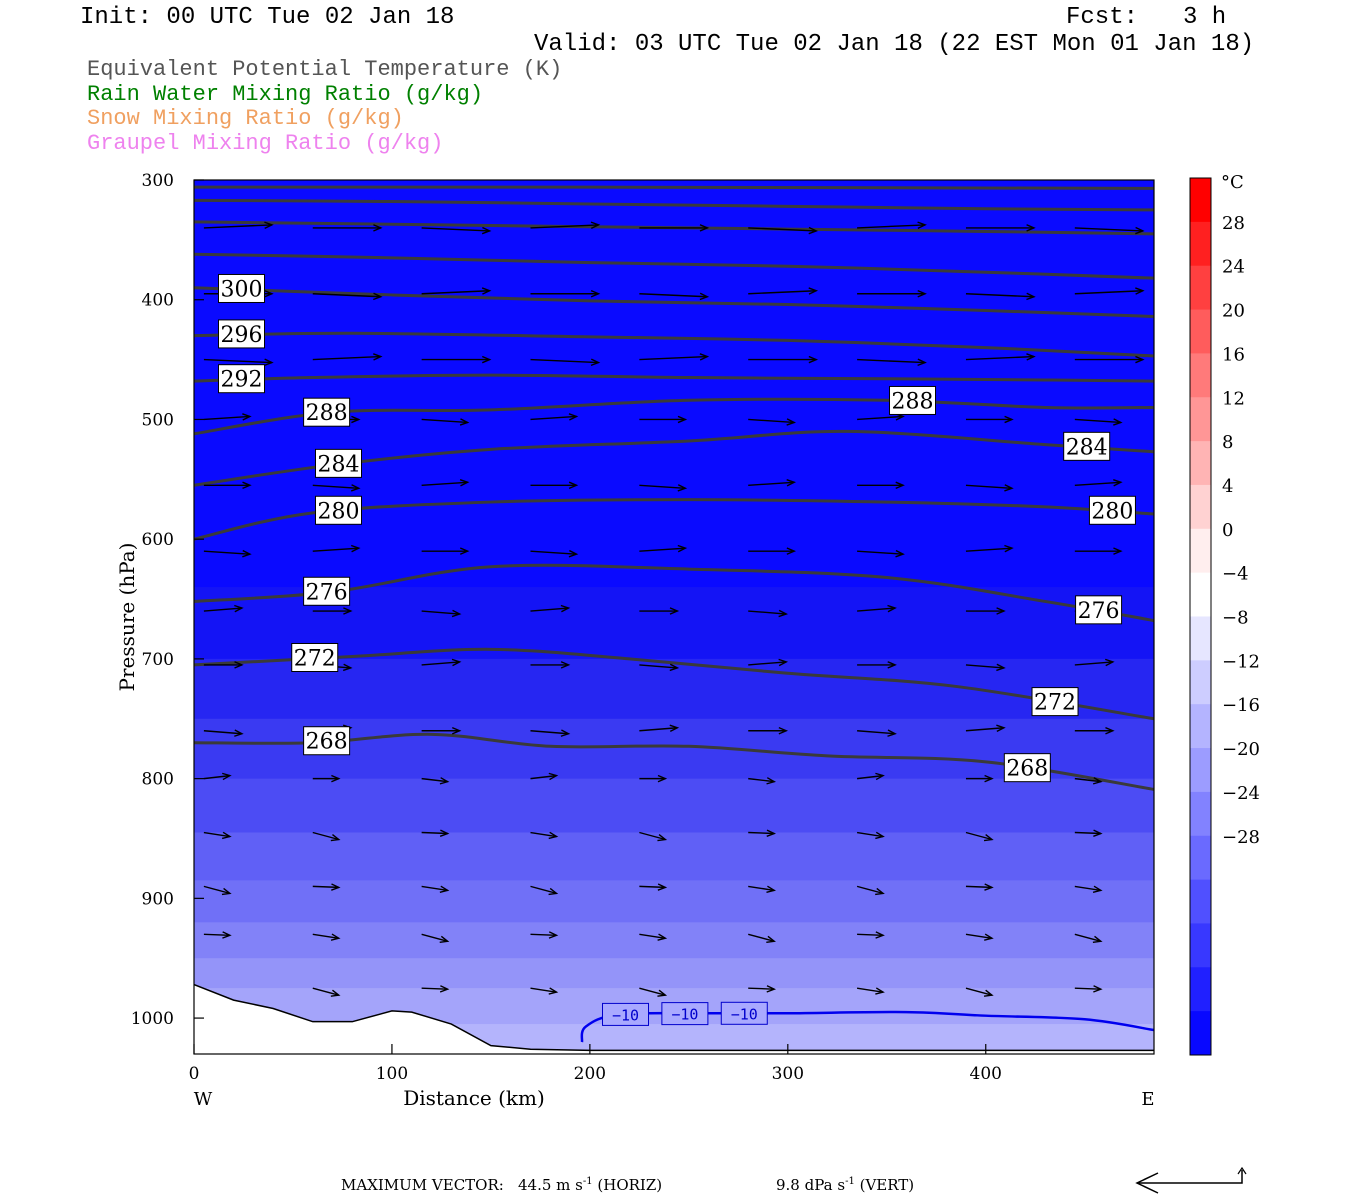 The width and height of the screenshot is (1350, 1200). What do you see at coordinates (1233, 223) in the screenshot?
I see `colorbar-label: 28` at bounding box center [1233, 223].